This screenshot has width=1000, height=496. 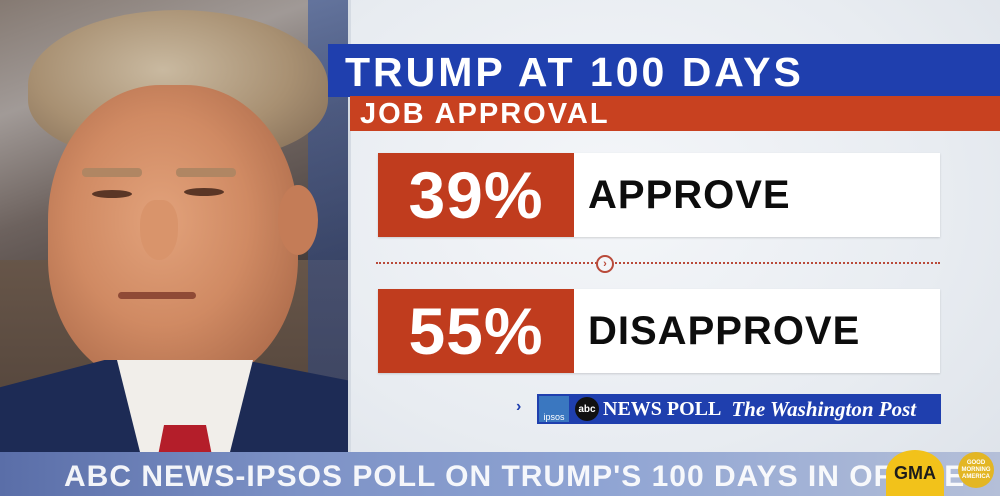 I want to click on poll-source-bar: ipsos abc NEWS POLL The Washington Post, so click(x=739, y=409).